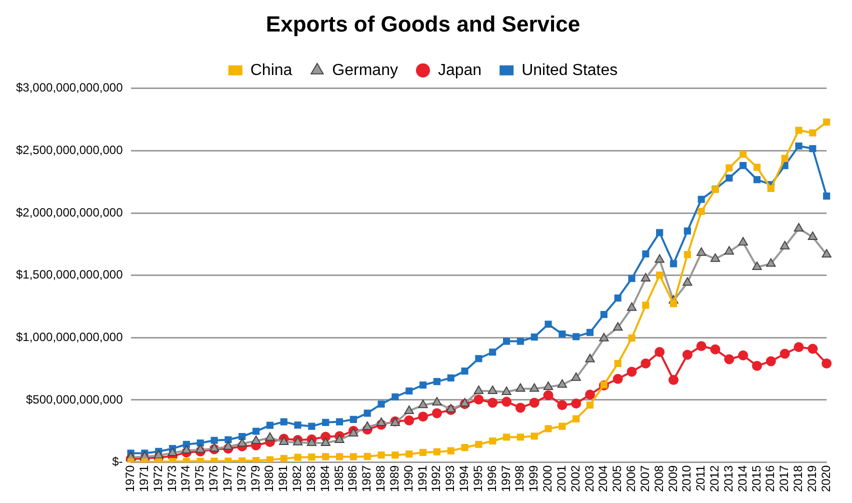 Image resolution: width=852 pixels, height=503 pixels. Describe the element at coordinates (491, 478) in the screenshot. I see `x-tick-label: 1996` at that location.